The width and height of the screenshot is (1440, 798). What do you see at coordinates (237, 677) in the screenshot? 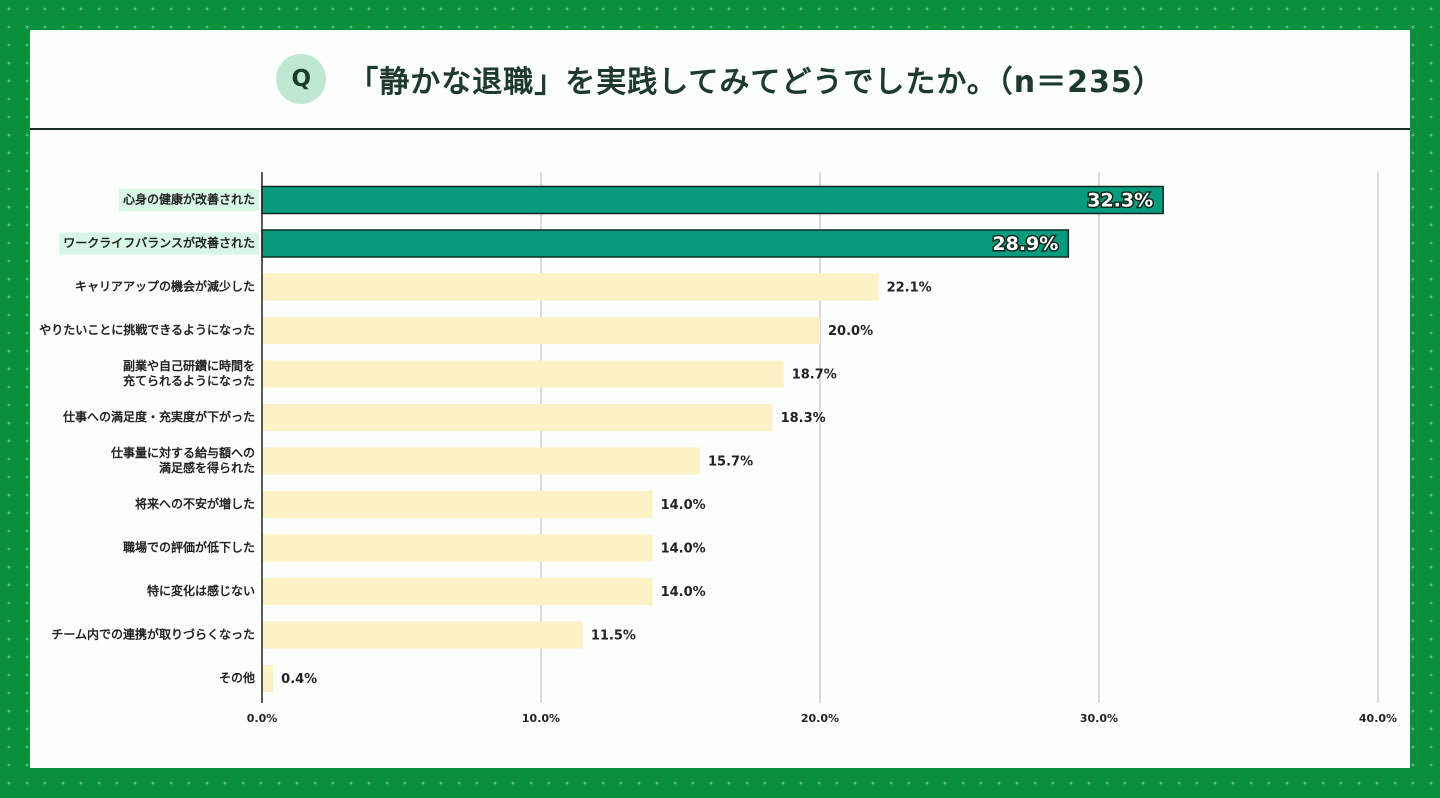
I see `category-label: その他` at bounding box center [237, 677].